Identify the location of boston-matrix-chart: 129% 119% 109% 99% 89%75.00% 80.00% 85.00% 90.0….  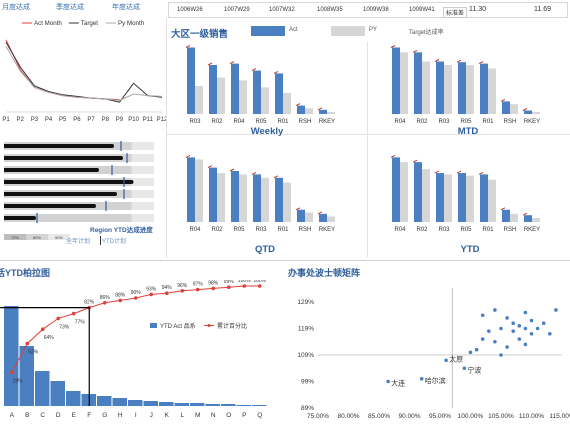
(433, 354).